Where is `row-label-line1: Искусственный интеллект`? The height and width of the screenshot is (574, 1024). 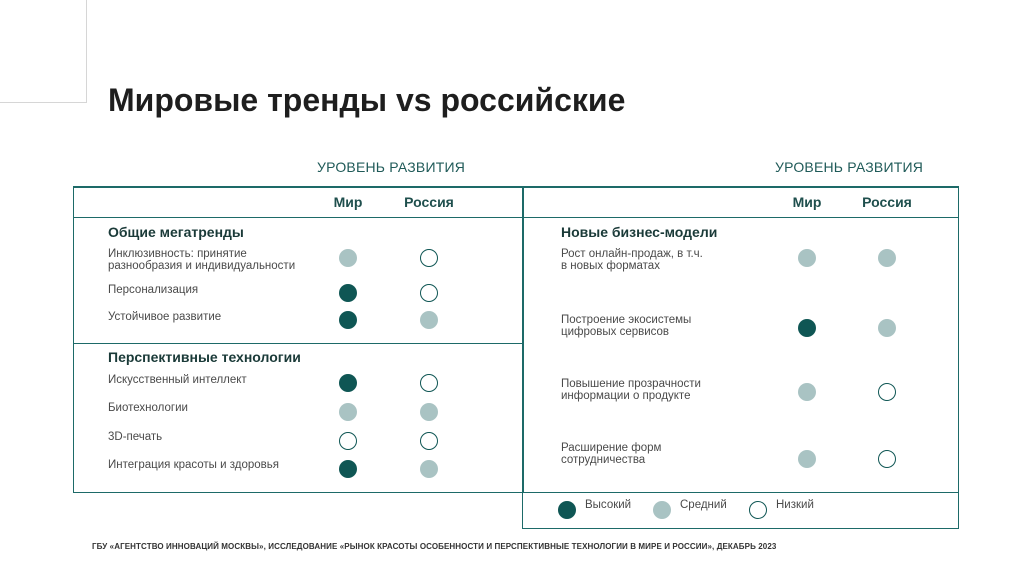
row-label-line1: Искусственный интеллект is located at coordinates (177, 380).